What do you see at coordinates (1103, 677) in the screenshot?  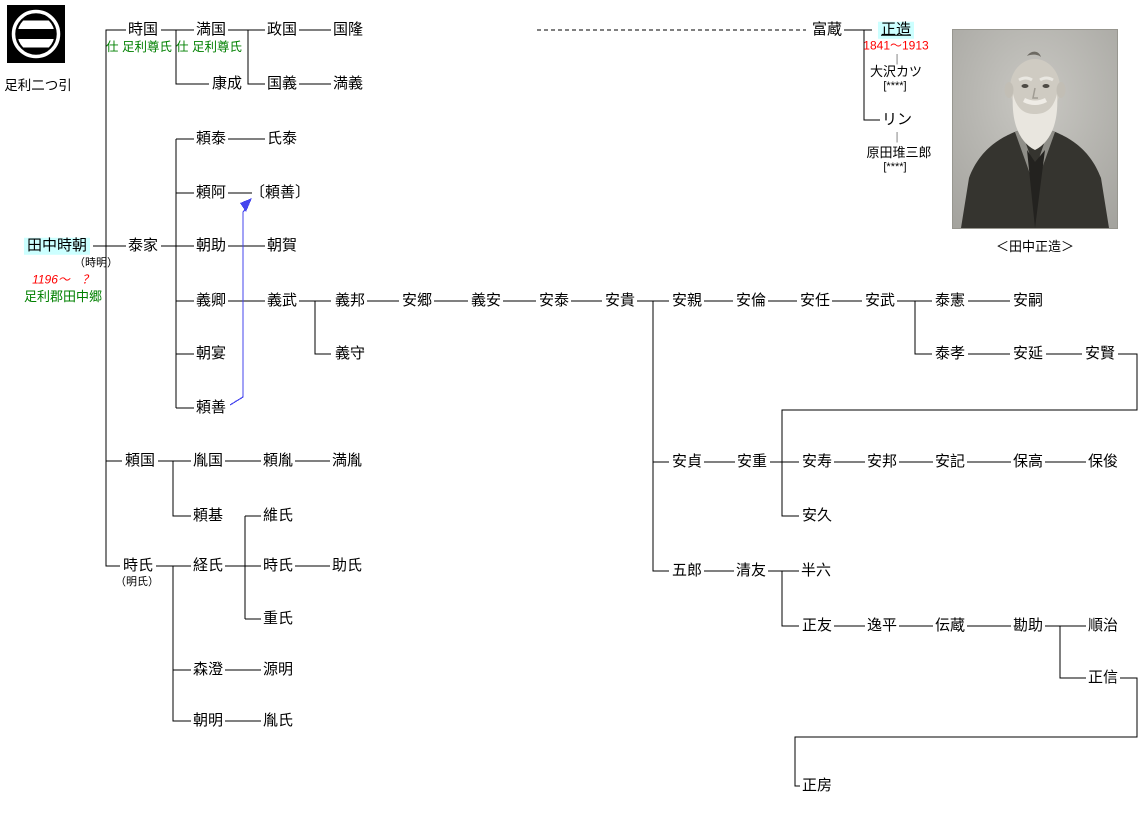 I see `person-node: 正信` at bounding box center [1103, 677].